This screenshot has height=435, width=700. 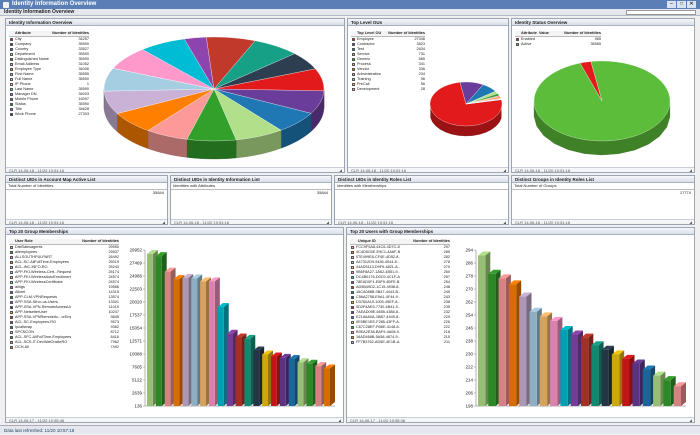 I want to click on row-value: 27303, so click(x=69, y=114).